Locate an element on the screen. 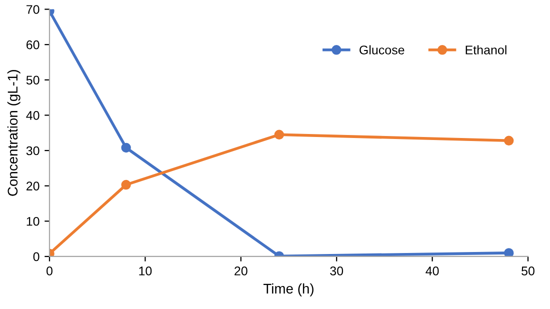 The height and width of the screenshot is (309, 550). y-axis-title: Concentration (gL-1) is located at coordinates (13, 133).